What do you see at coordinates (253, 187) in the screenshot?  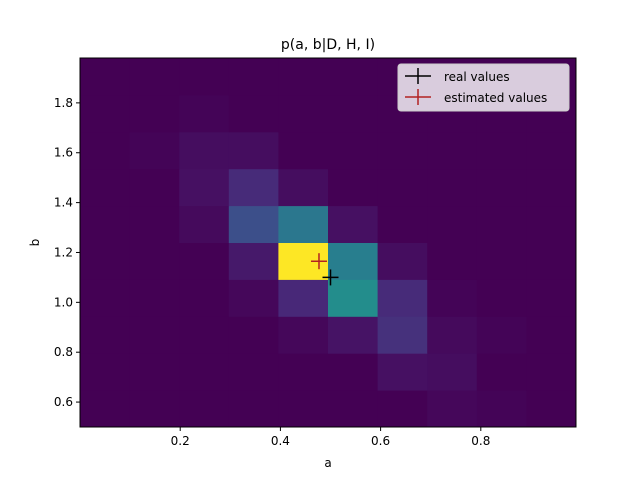 I see `heatmap-cell-r6-c3` at bounding box center [253, 187].